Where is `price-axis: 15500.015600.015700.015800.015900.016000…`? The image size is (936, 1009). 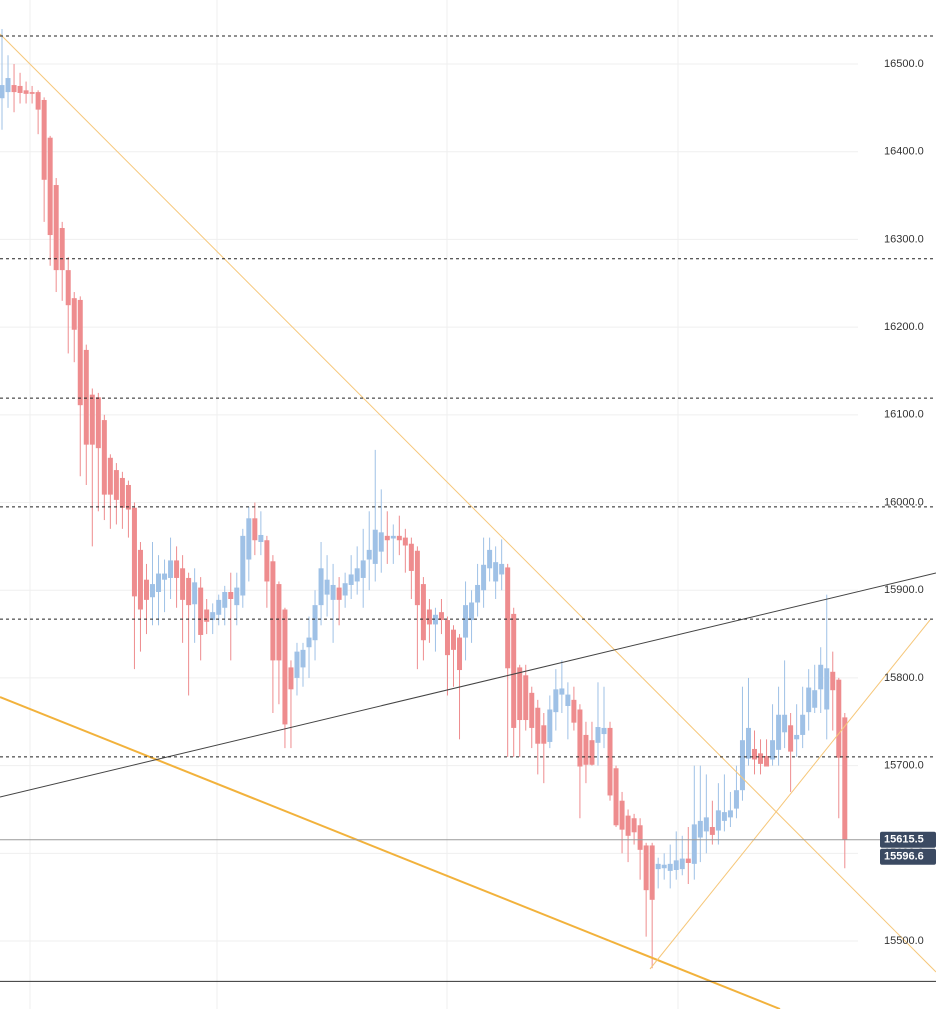 price-axis: 15500.015600.015700.015800.015900.016000… is located at coordinates (908, 502).